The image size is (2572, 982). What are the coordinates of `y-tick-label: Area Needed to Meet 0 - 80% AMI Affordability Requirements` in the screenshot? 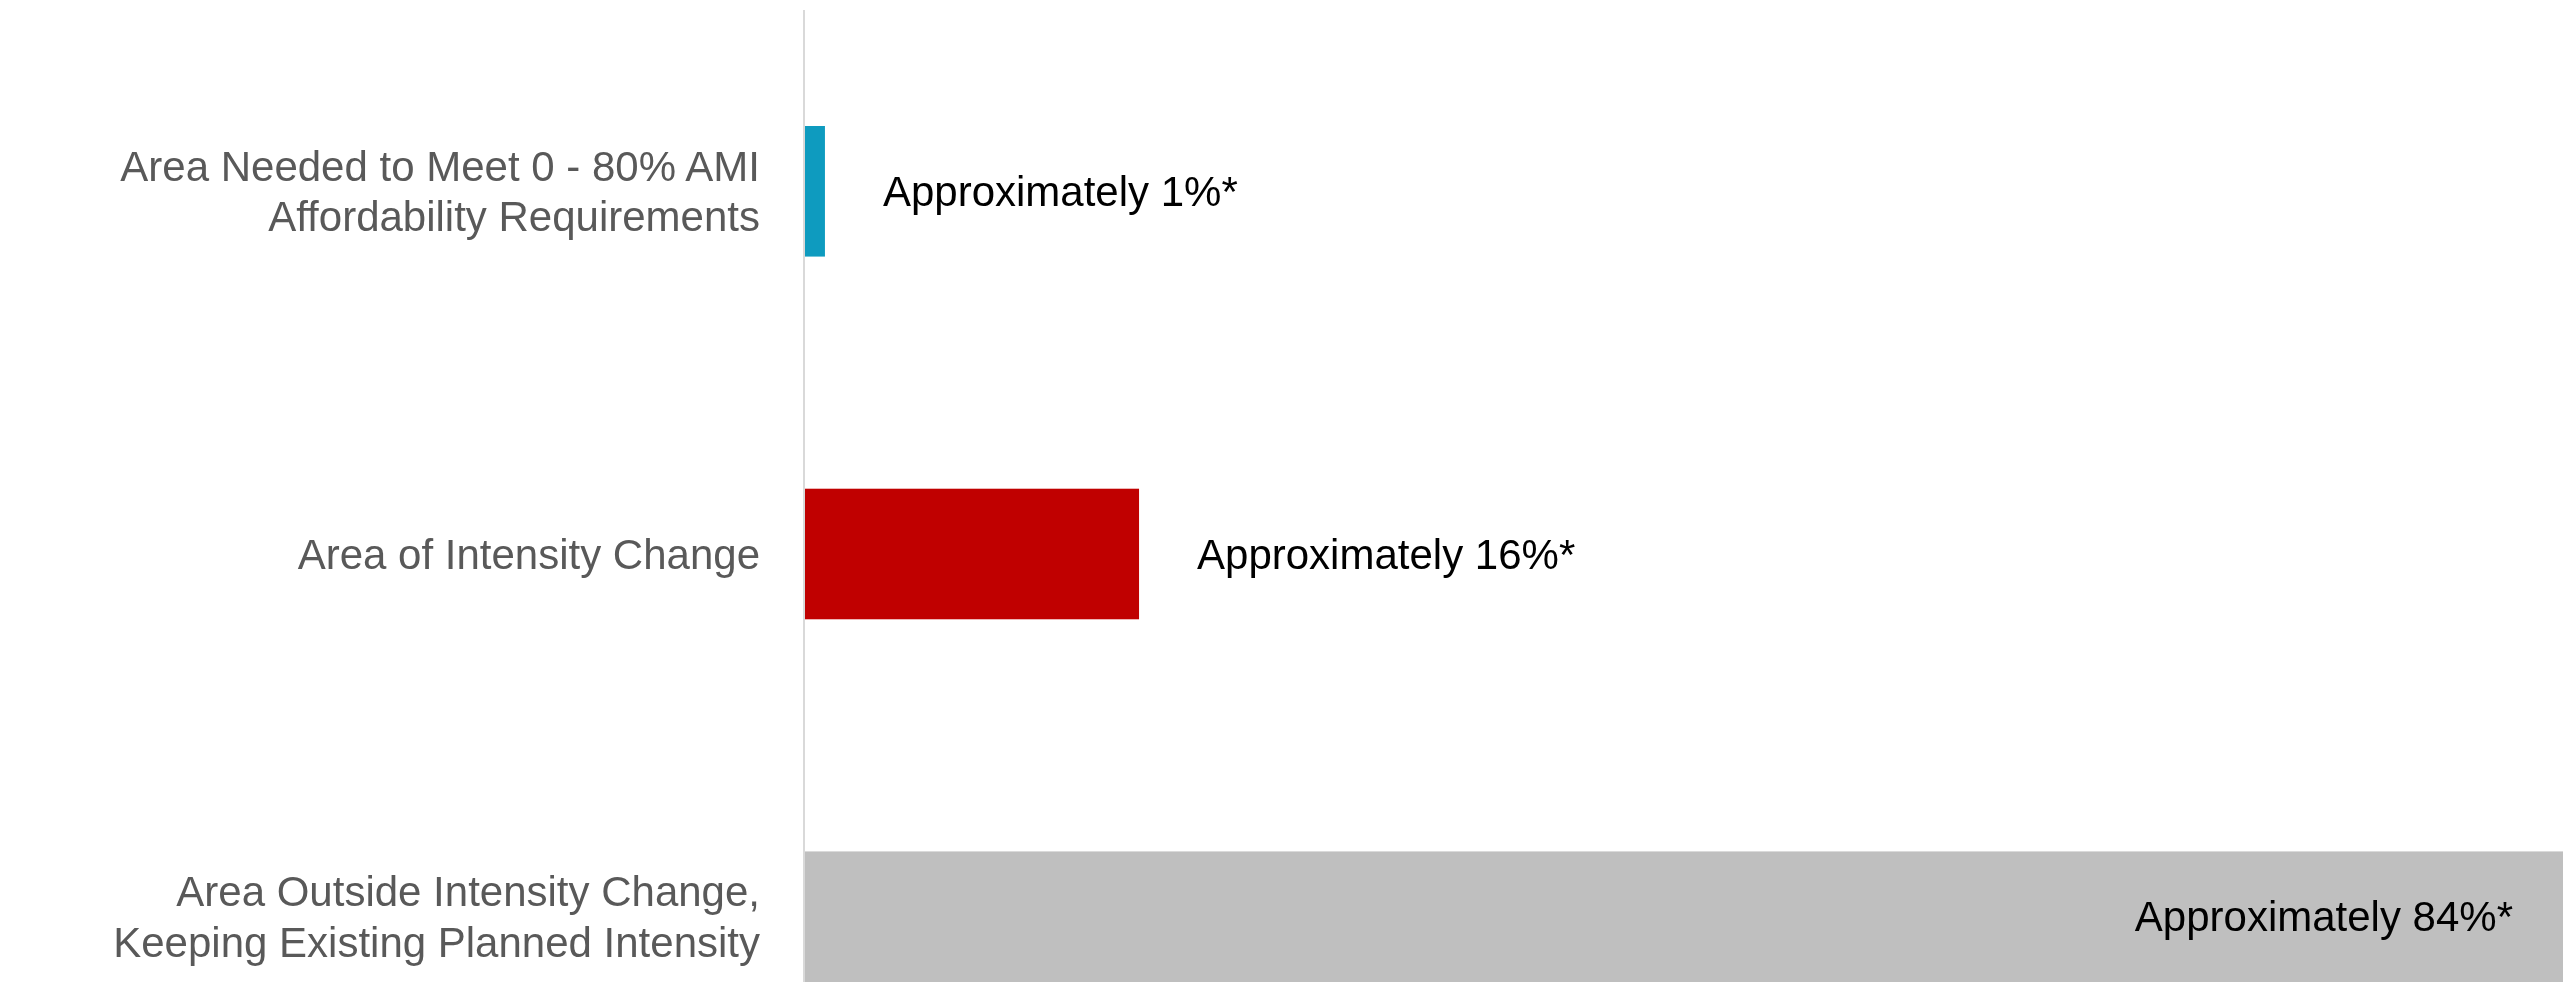 It's located at (440, 191).